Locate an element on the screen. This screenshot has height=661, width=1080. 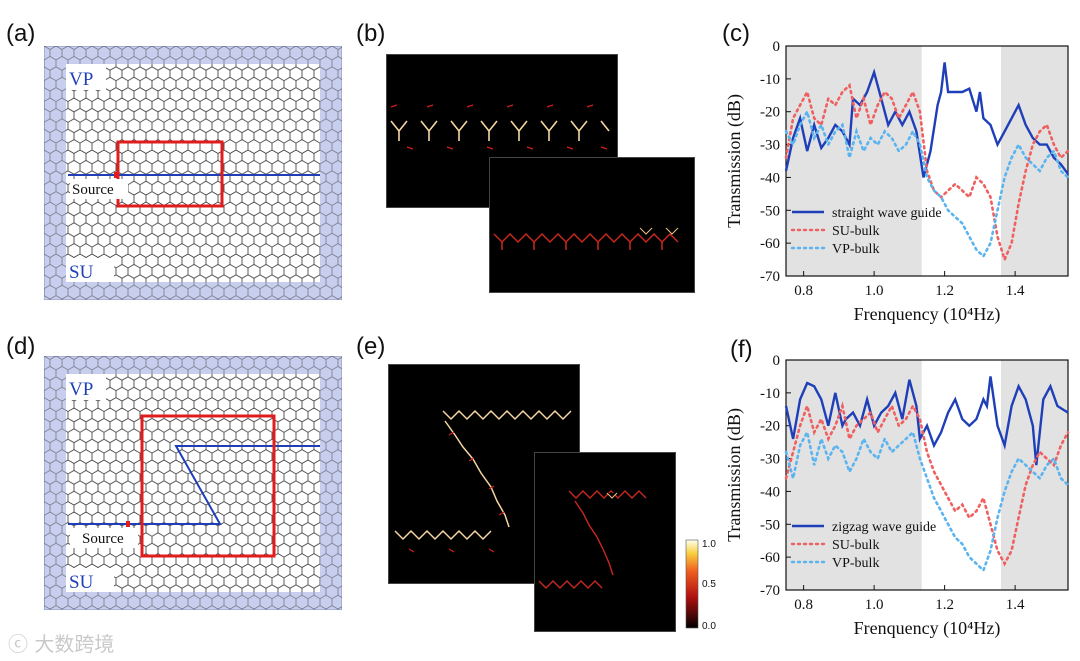
panel-label-c: (c) is located at coordinates (736, 33).